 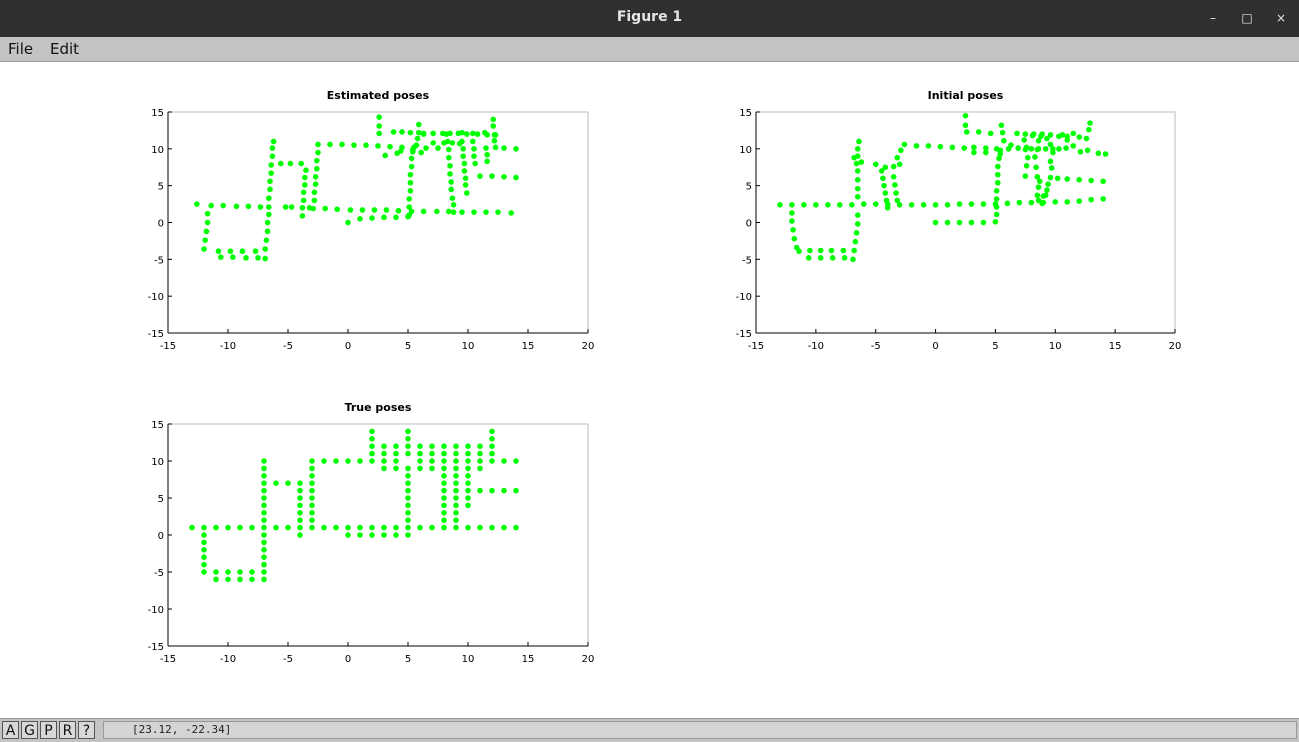 What do you see at coordinates (67, 730) in the screenshot?
I see `toolbar-button-r: R` at bounding box center [67, 730].